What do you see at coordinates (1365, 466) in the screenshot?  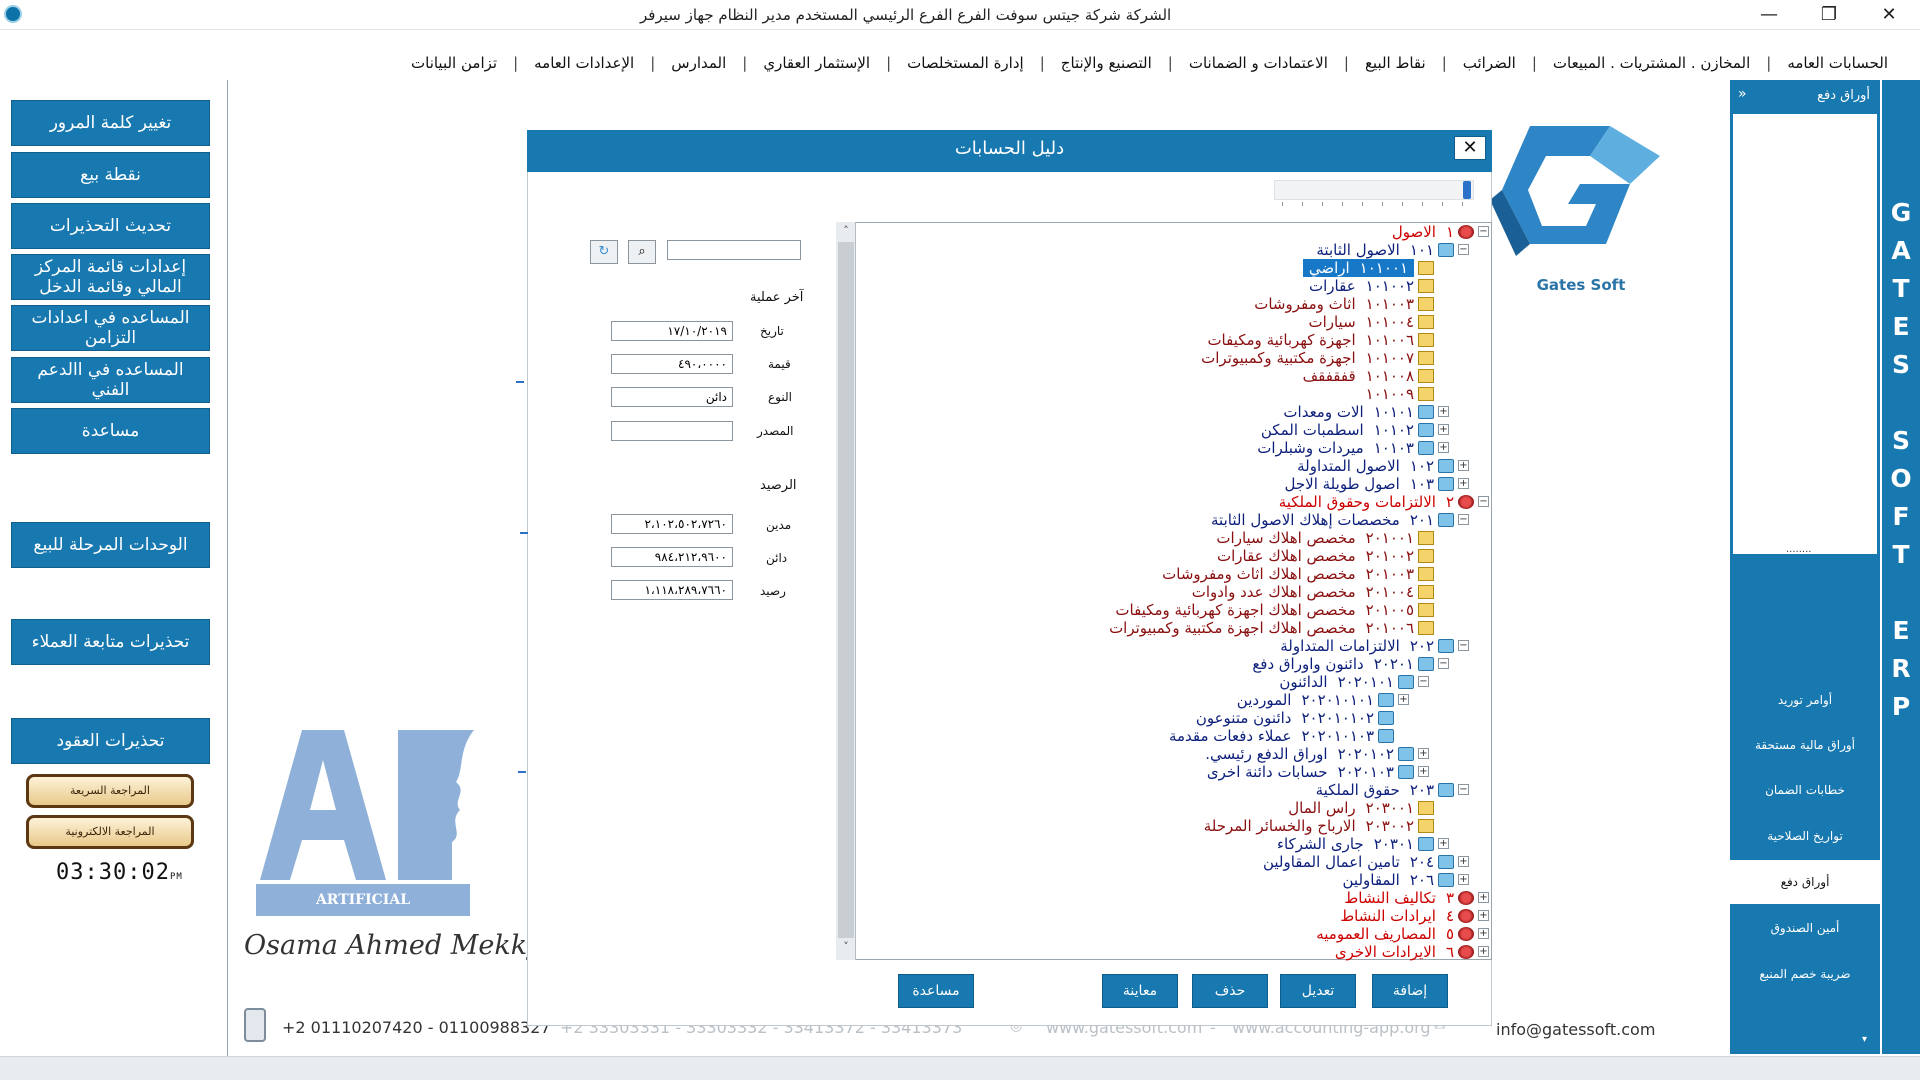 I see `tree-node: ١٠٢ الاصول المتداولة` at bounding box center [1365, 466].